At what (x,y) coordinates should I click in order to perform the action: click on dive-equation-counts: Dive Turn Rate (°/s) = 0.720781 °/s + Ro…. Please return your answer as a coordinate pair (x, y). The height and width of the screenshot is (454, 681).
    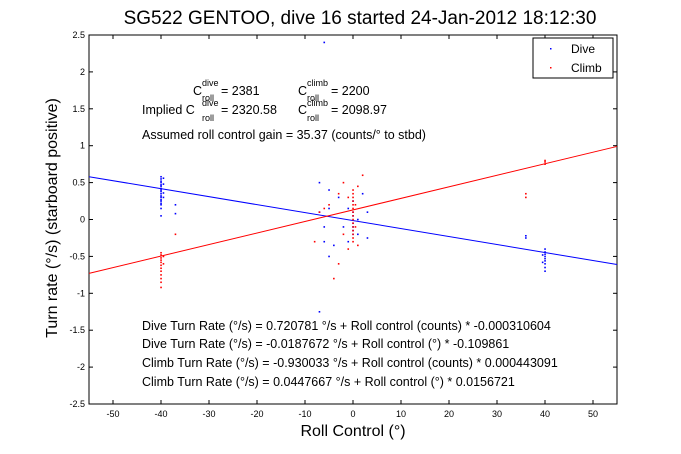
    Looking at the image, I should click on (346, 326).